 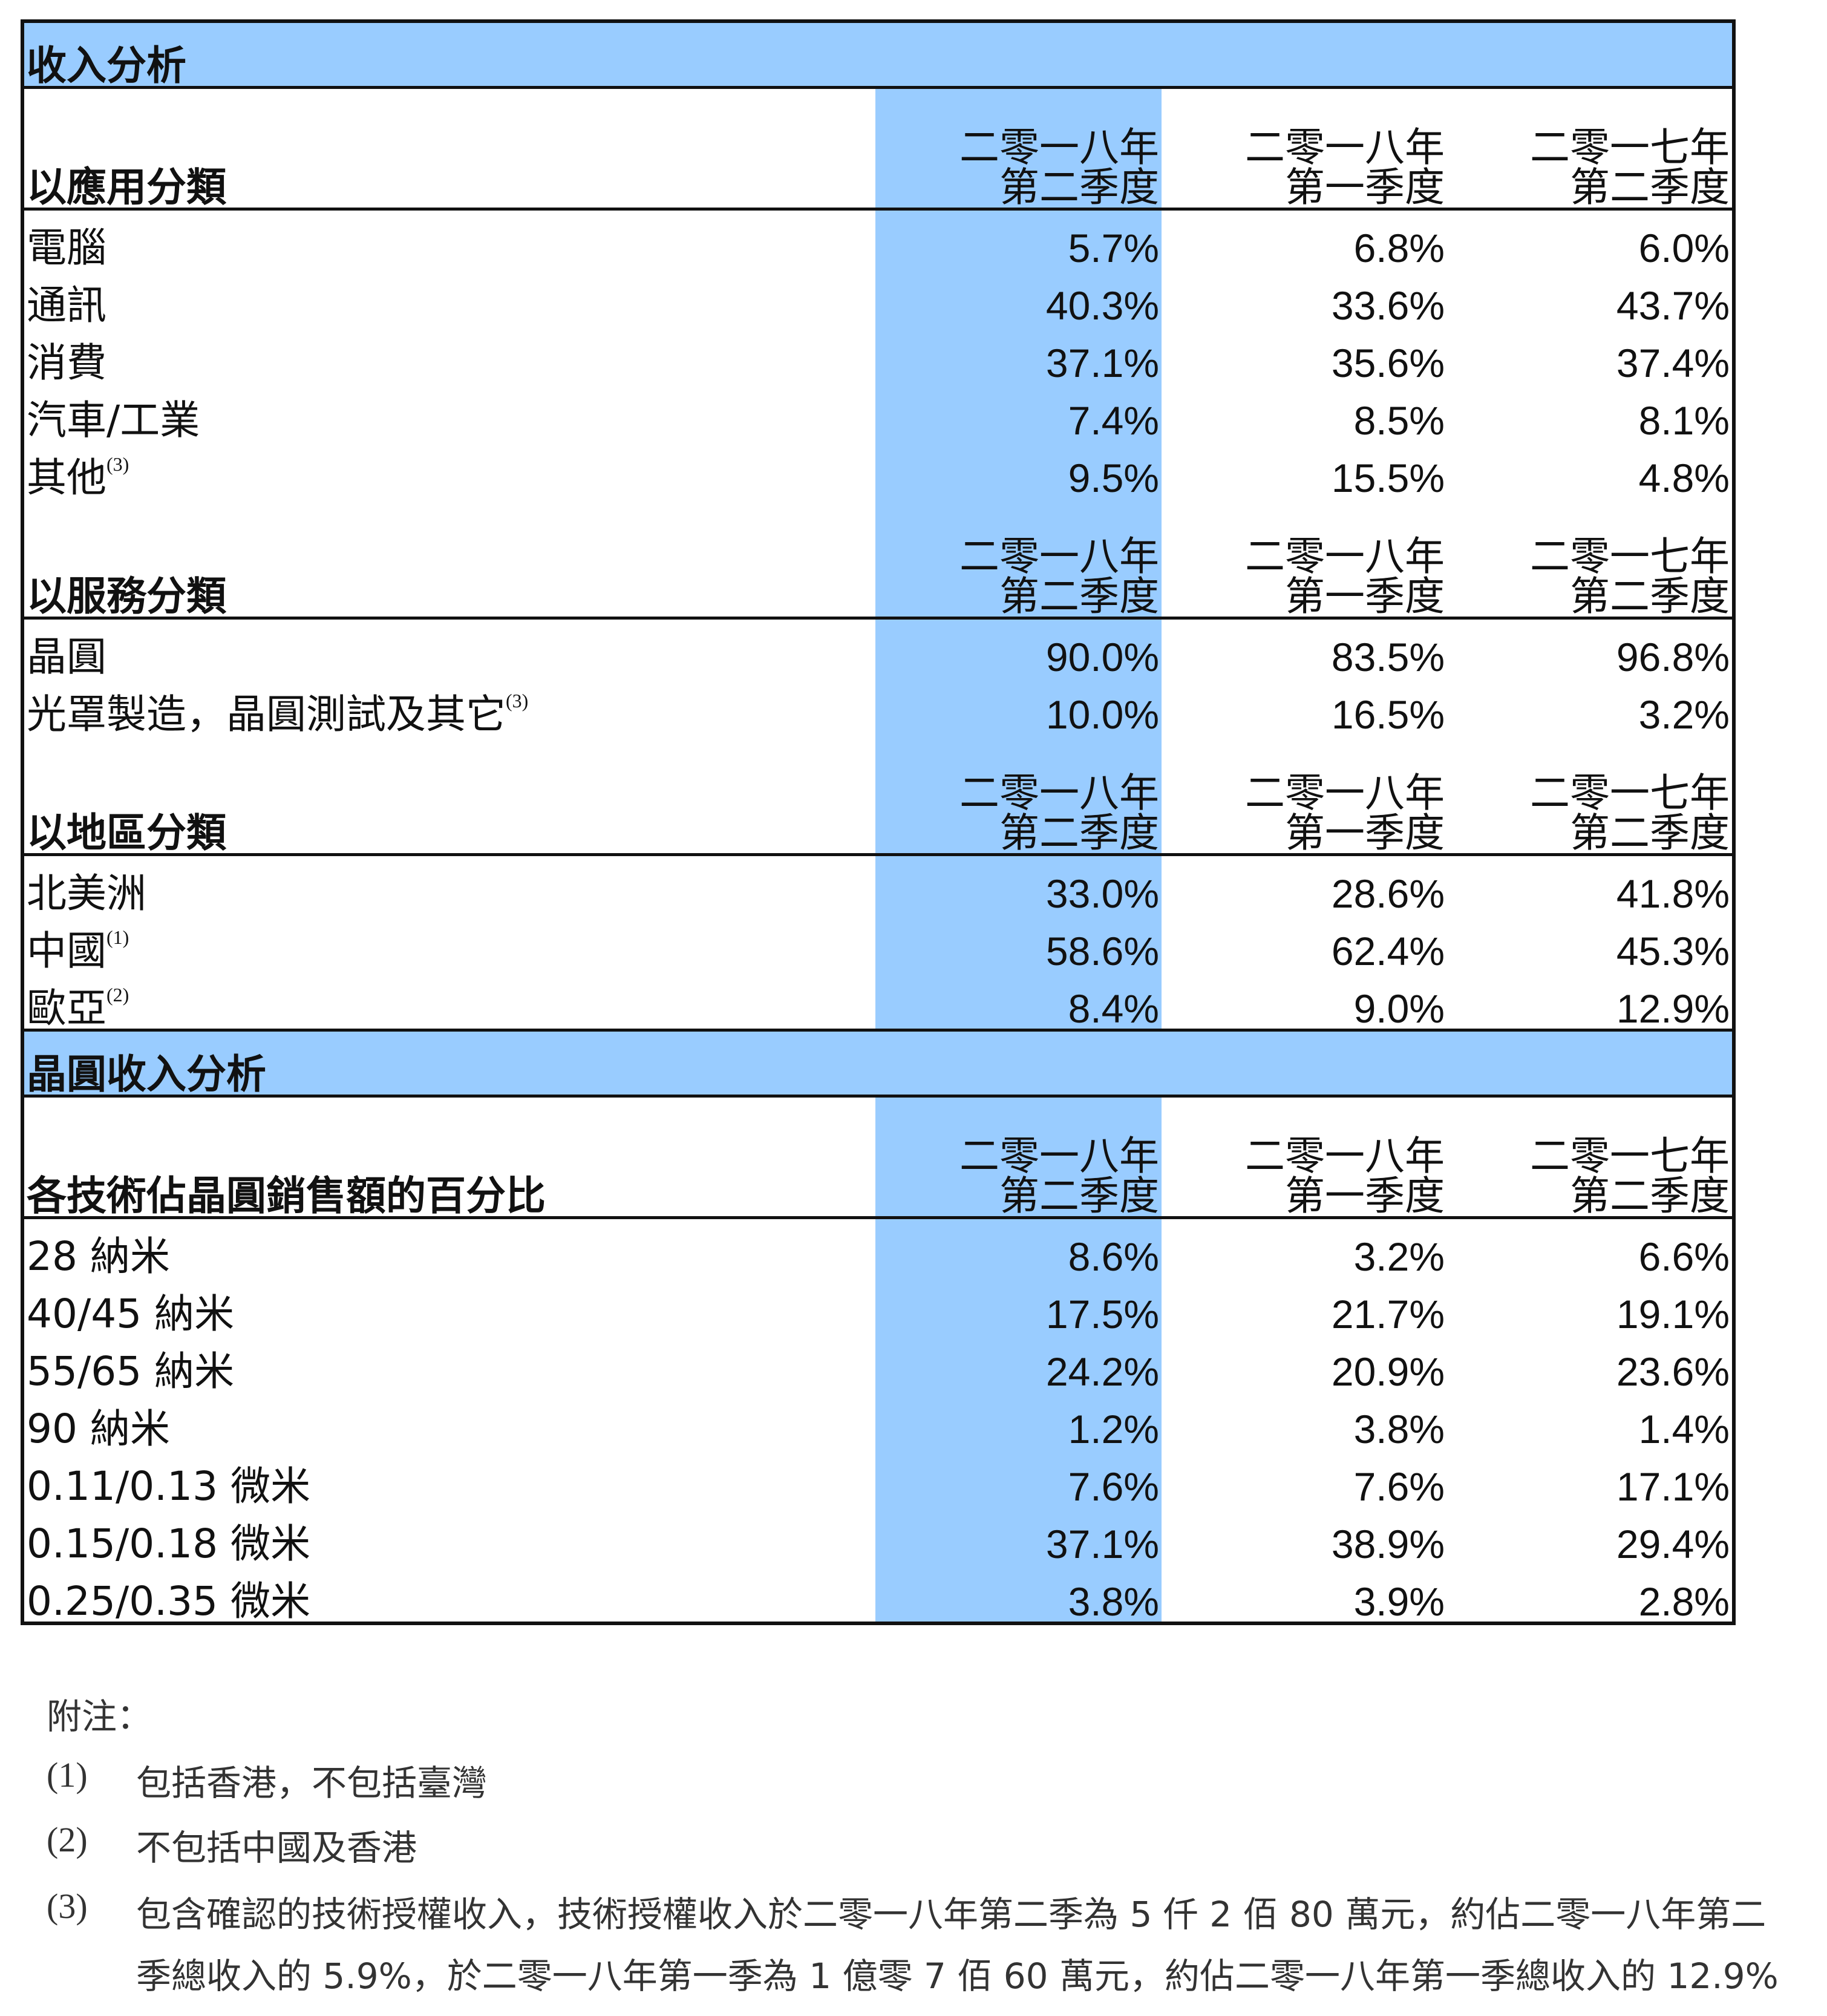 What do you see at coordinates (1018, 469) in the screenshot?
I see `percentage-value: 9.5%` at bounding box center [1018, 469].